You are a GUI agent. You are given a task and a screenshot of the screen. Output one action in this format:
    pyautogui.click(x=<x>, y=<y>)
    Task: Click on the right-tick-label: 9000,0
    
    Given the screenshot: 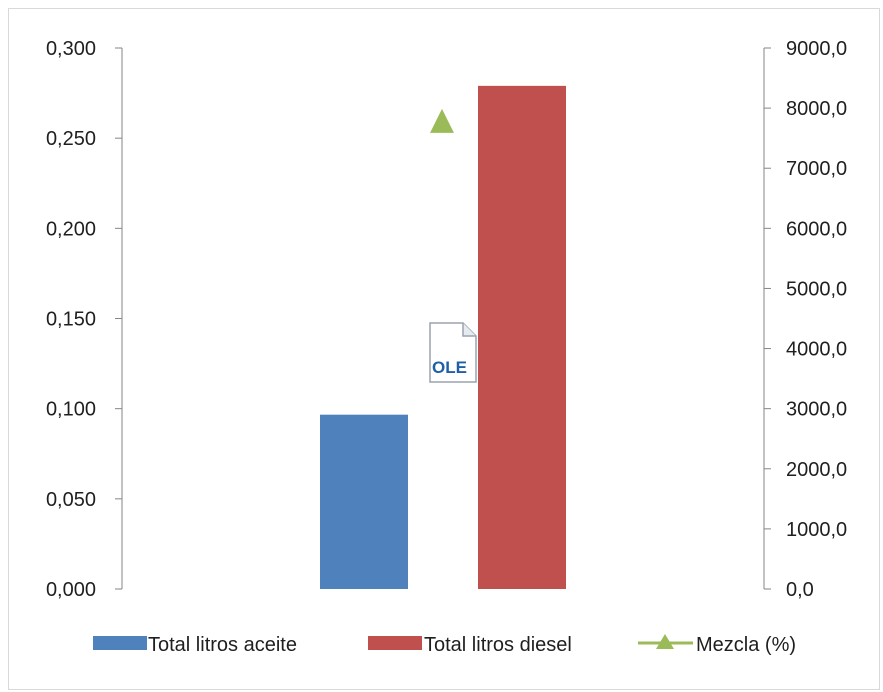 What is the action you would take?
    pyautogui.click(x=816, y=49)
    